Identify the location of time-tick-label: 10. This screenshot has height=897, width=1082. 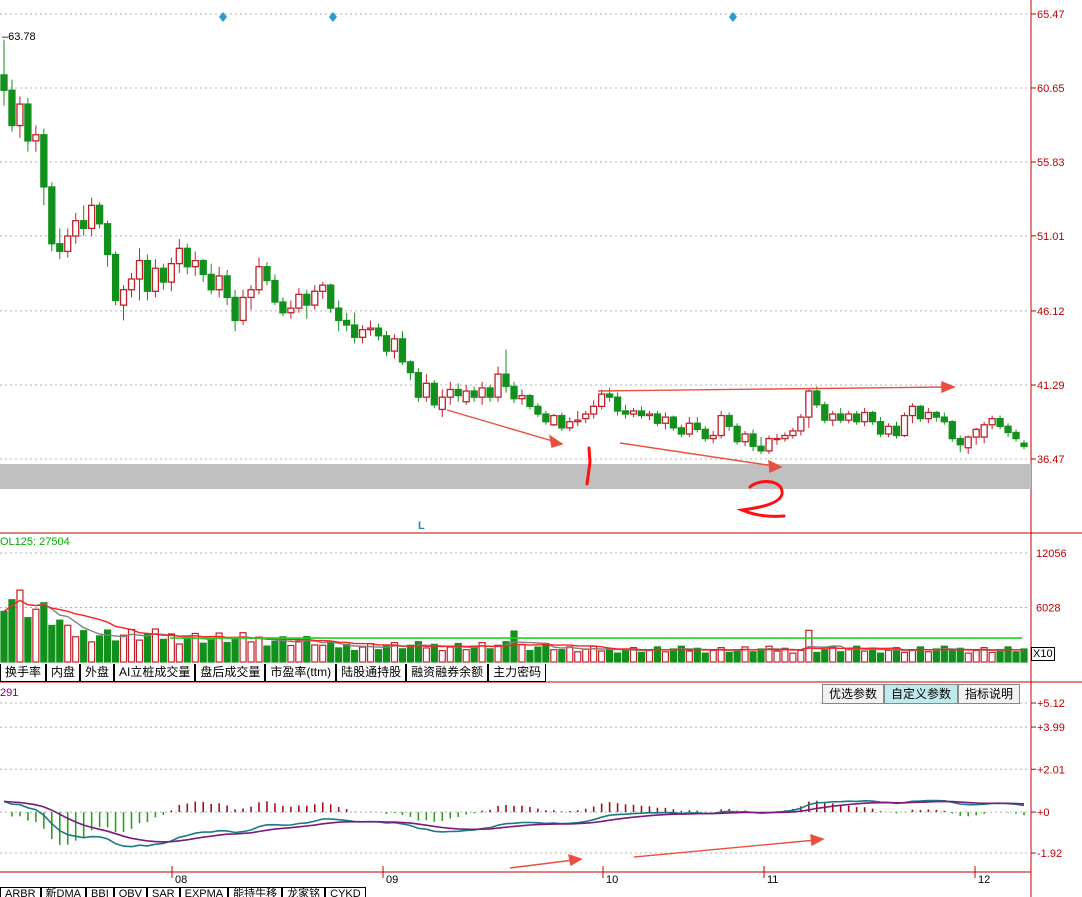
(612, 880).